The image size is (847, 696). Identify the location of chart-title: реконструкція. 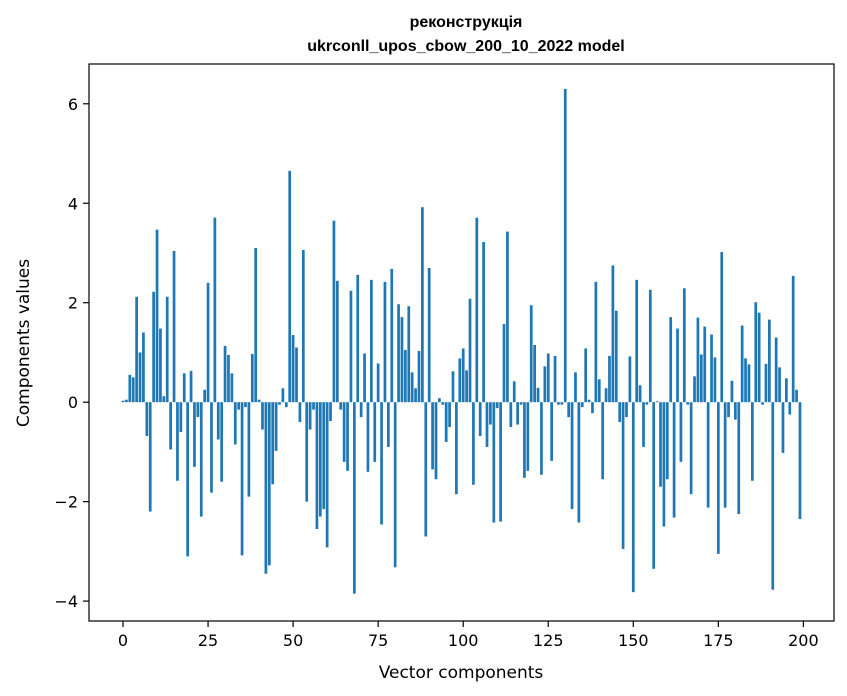
(466, 22).